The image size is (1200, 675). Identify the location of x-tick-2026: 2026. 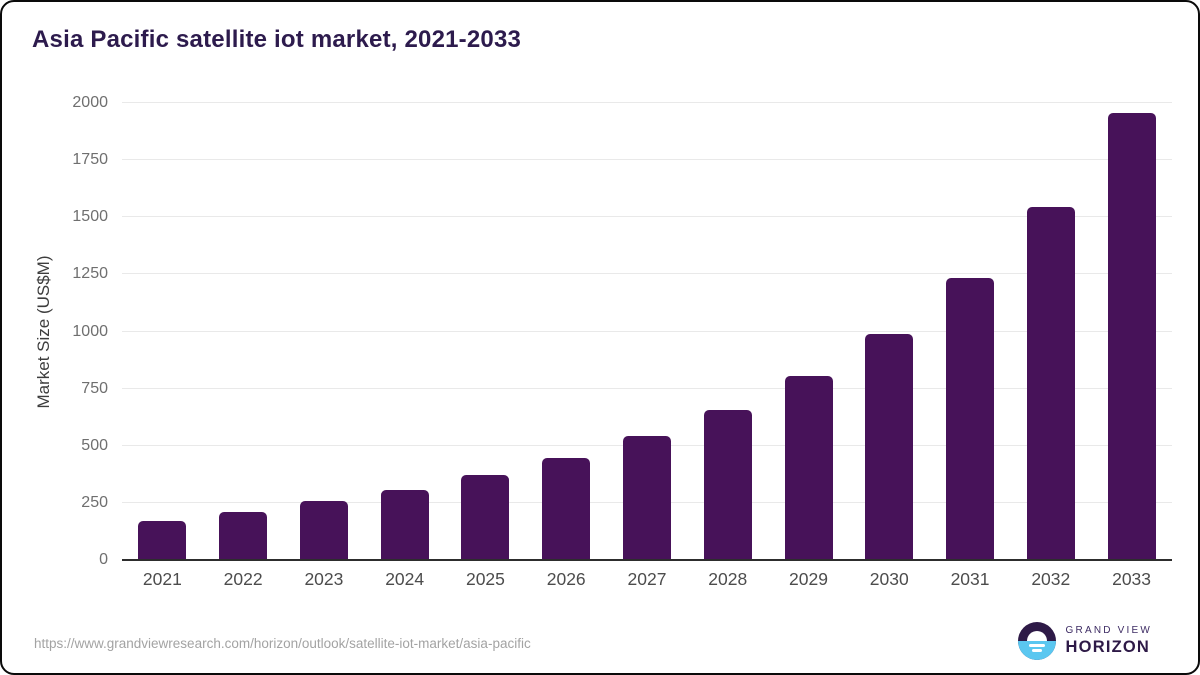
(566, 579).